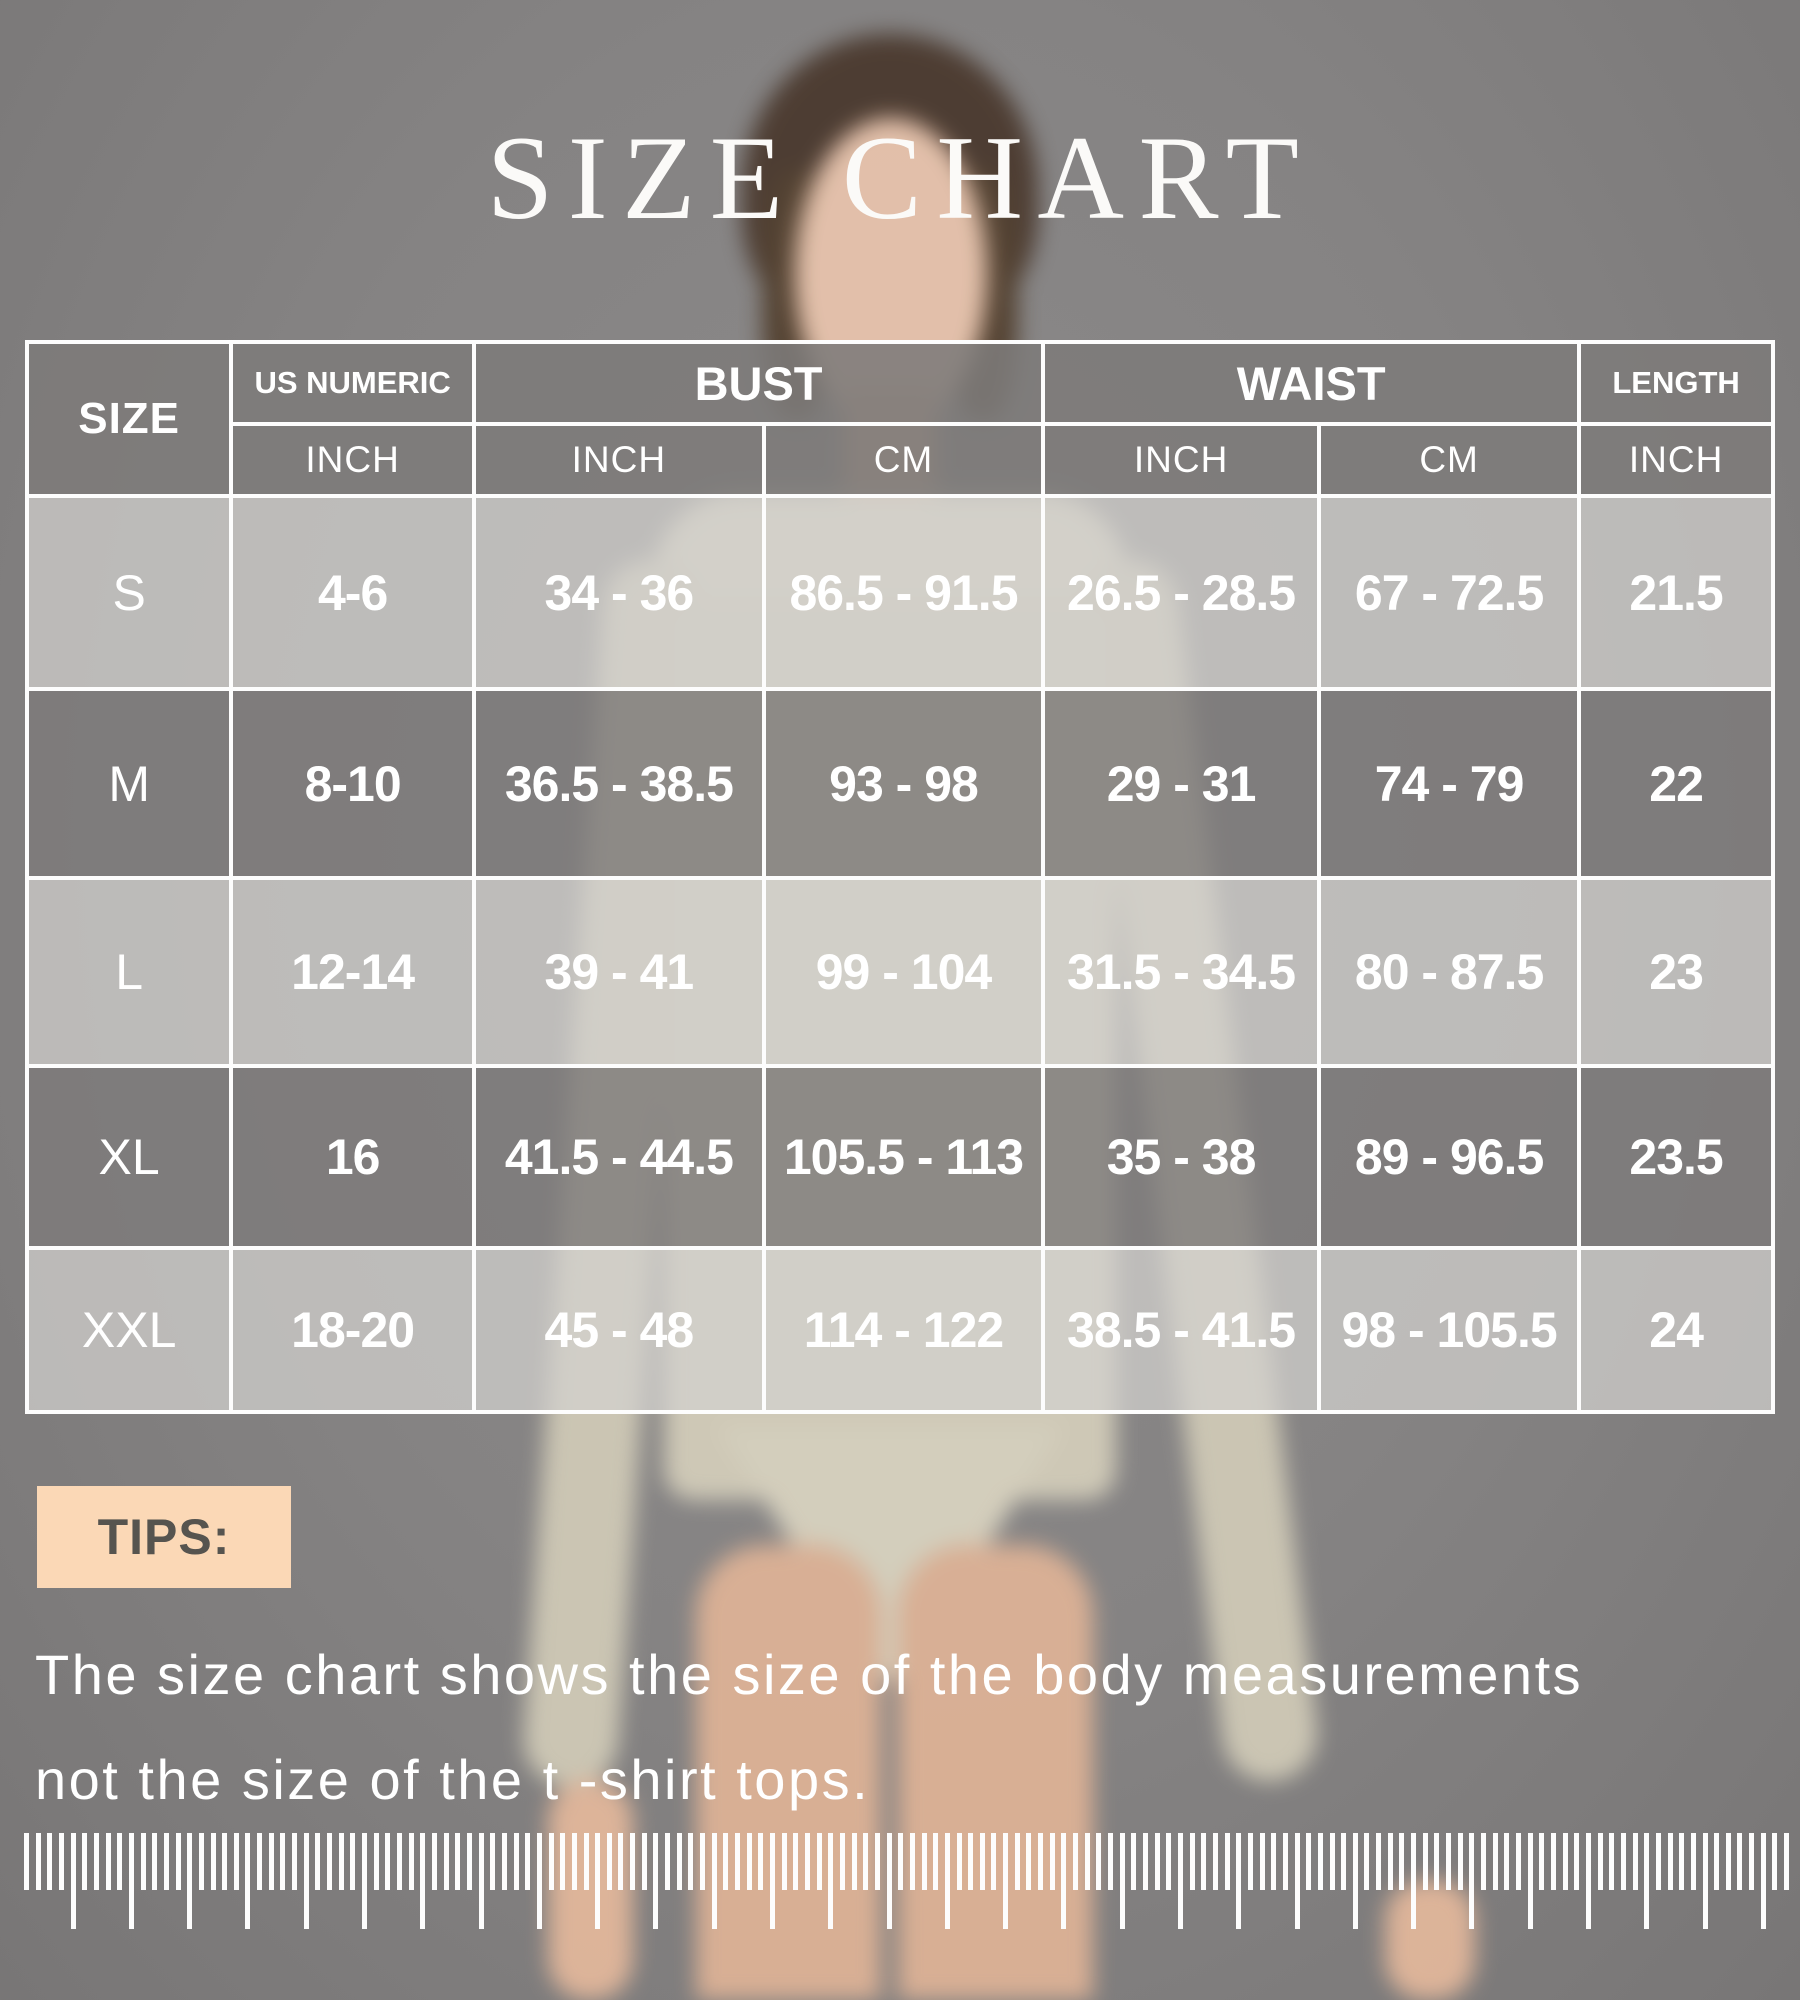 This screenshot has width=1800, height=2000. Describe the element at coordinates (129, 1157) in the screenshot. I see `size-label: XL` at that location.